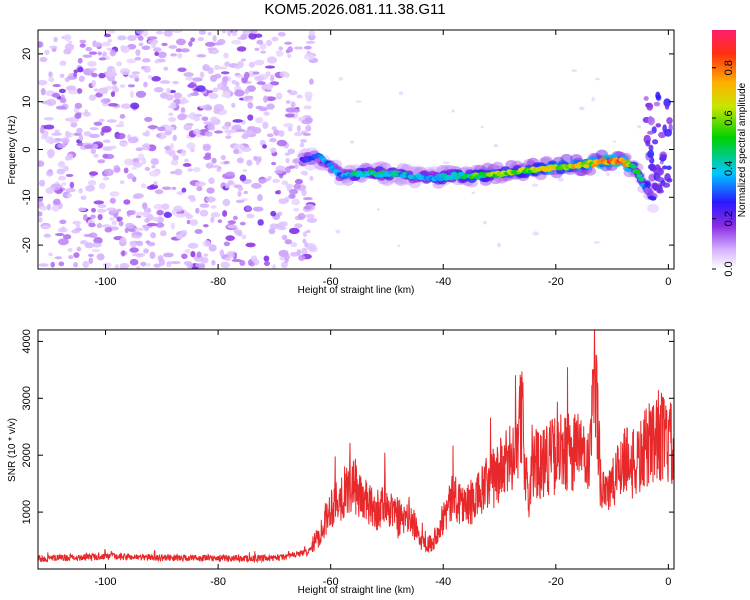 This screenshot has width=750, height=600. What do you see at coordinates (331, 582) in the screenshot?
I see `x-tick-label: -60` at bounding box center [331, 582].